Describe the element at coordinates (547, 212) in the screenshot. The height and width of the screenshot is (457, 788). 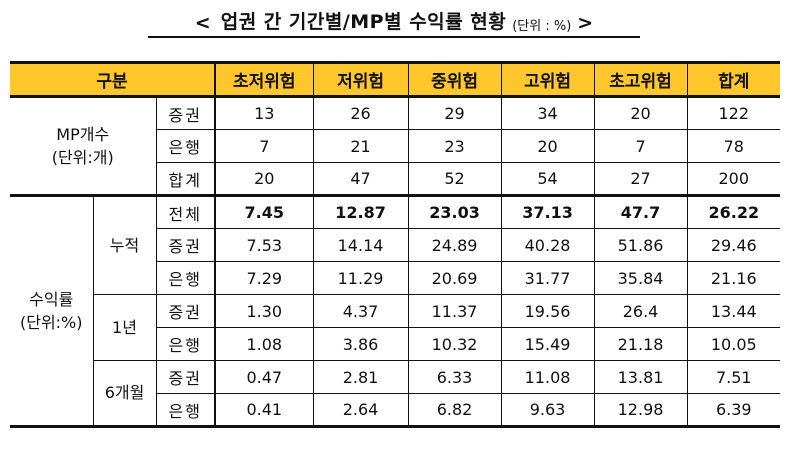
I see `cell: 37.13` at that location.